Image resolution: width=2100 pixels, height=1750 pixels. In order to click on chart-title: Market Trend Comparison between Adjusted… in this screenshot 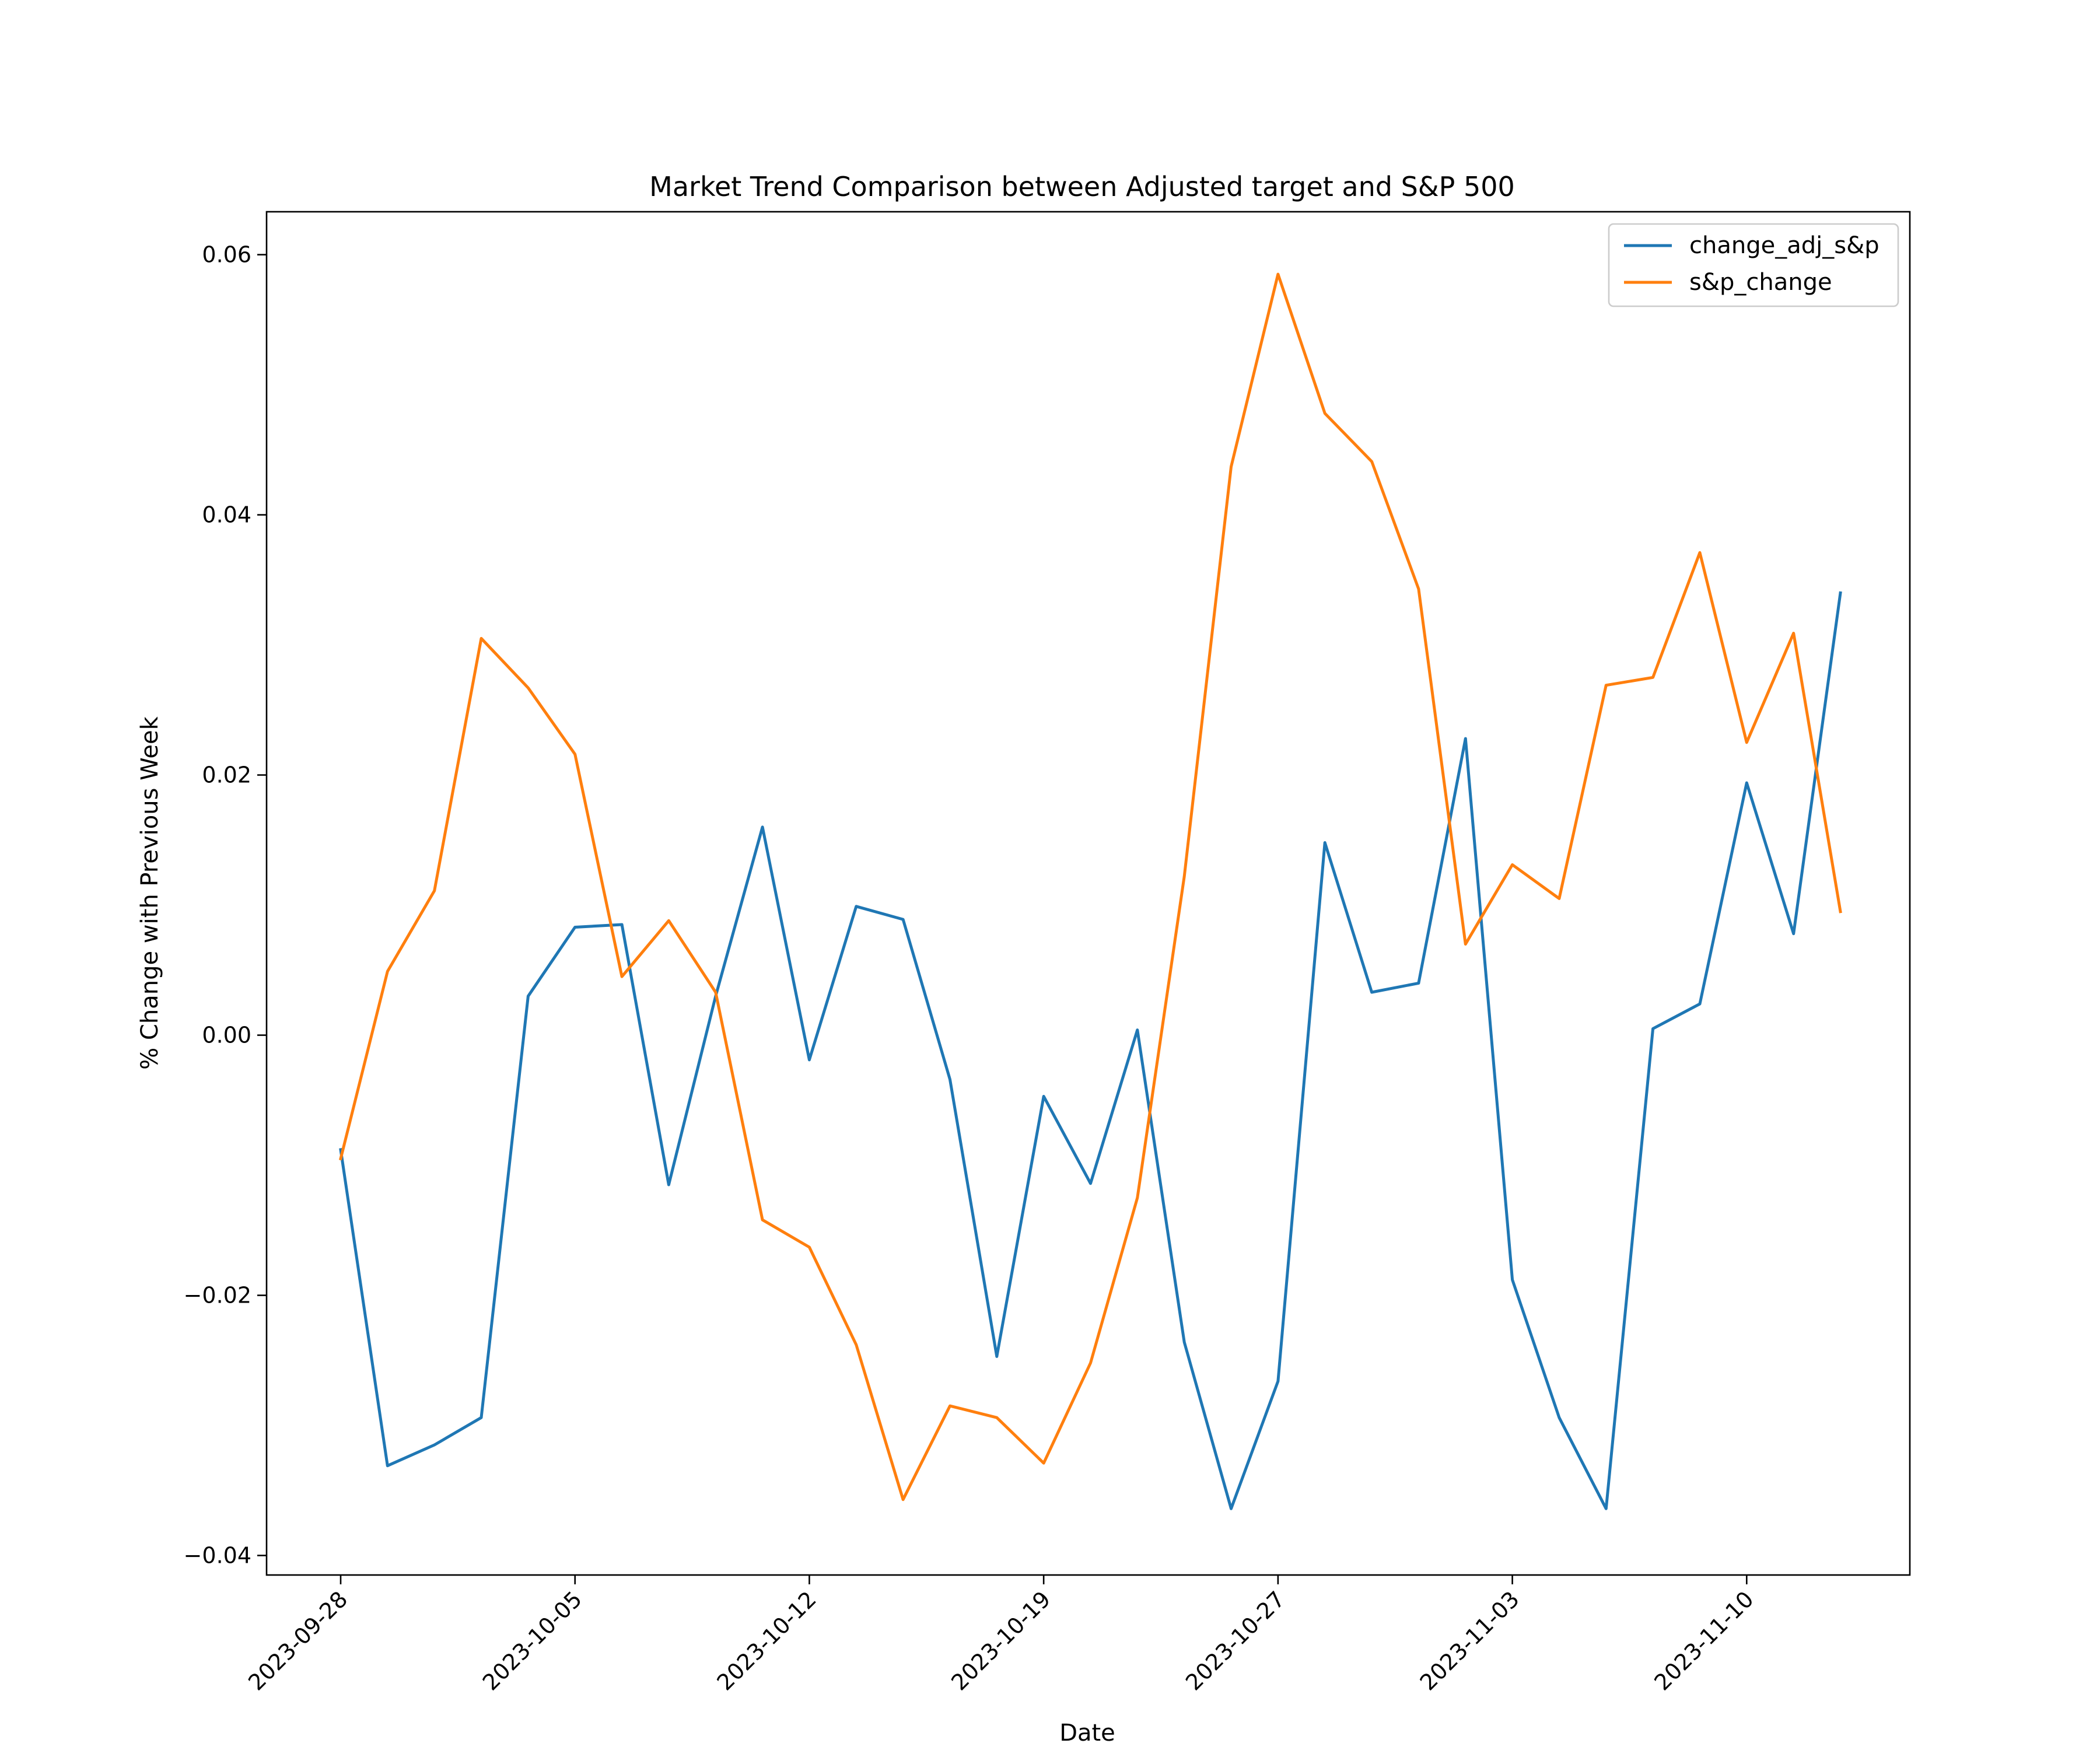, I will do `click(1082, 187)`.